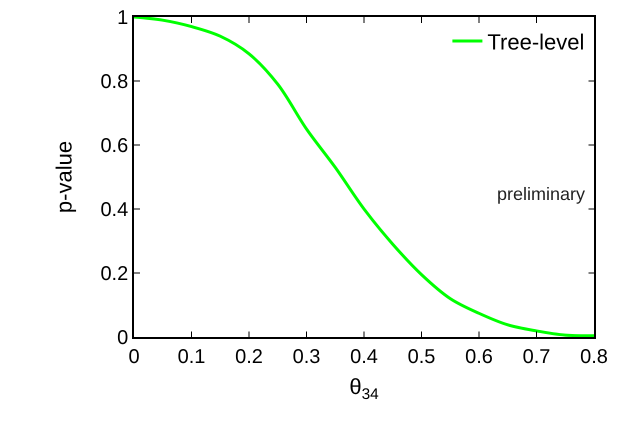  What do you see at coordinates (594, 357) in the screenshot?
I see `x-tick-label: 0.8` at bounding box center [594, 357].